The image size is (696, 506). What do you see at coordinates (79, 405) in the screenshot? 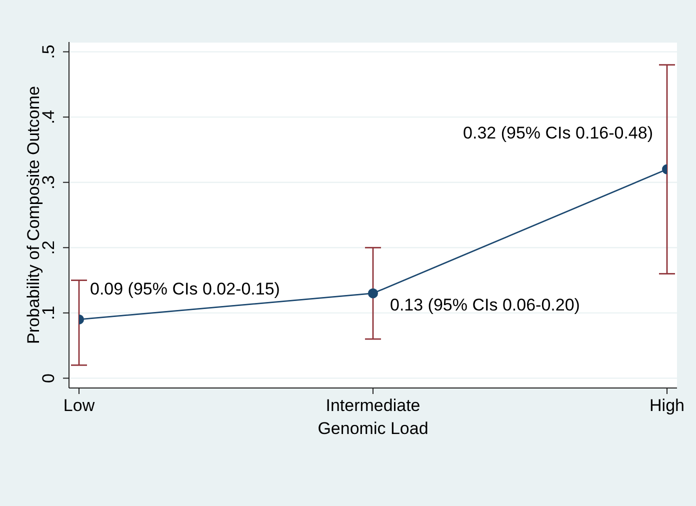
I see `x-tick-label: Low` at bounding box center [79, 405].